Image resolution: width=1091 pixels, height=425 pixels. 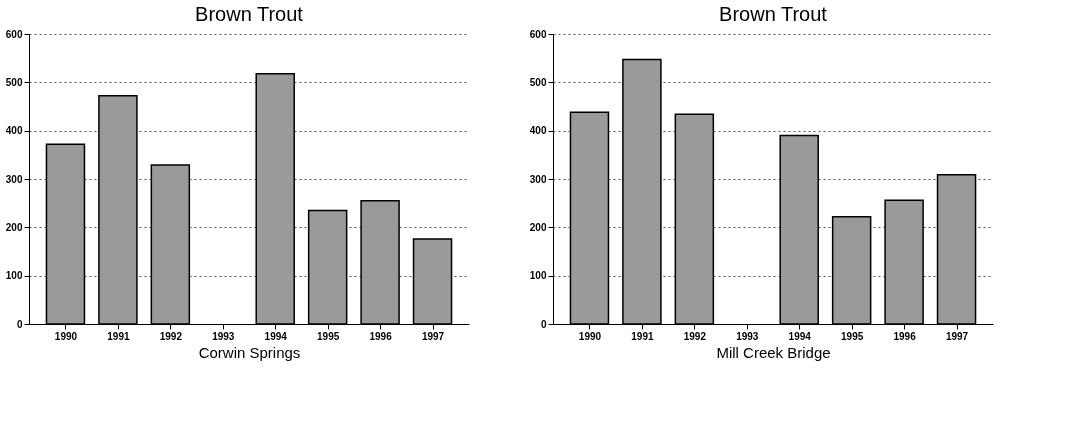 I want to click on x-axis-title: Mill Creek Bridge, so click(x=773, y=352).